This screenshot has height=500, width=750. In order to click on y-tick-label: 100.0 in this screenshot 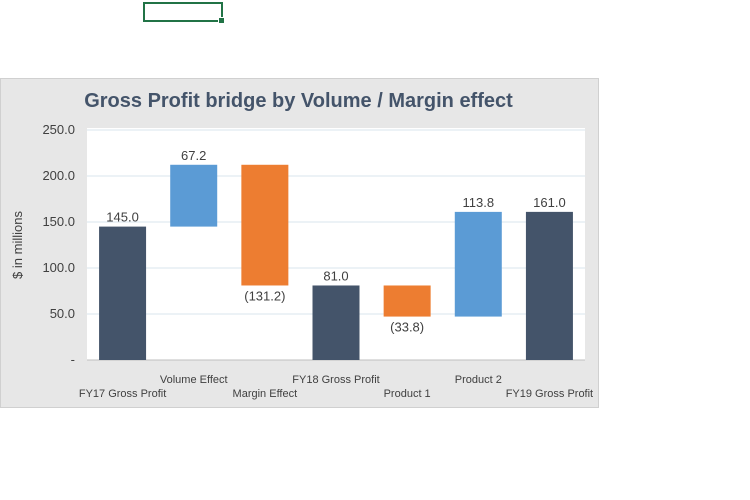, I will do `click(58, 267)`.